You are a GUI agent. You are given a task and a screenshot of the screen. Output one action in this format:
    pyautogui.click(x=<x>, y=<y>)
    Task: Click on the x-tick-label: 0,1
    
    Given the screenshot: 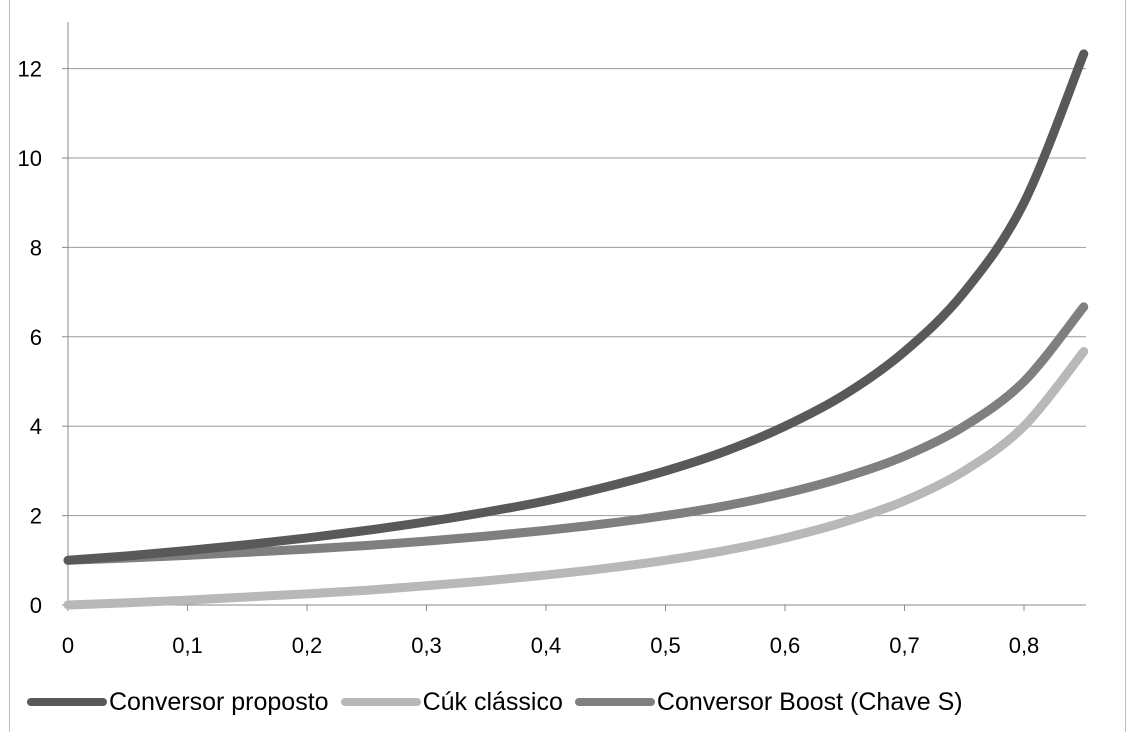 What is the action you would take?
    pyautogui.click(x=187, y=645)
    